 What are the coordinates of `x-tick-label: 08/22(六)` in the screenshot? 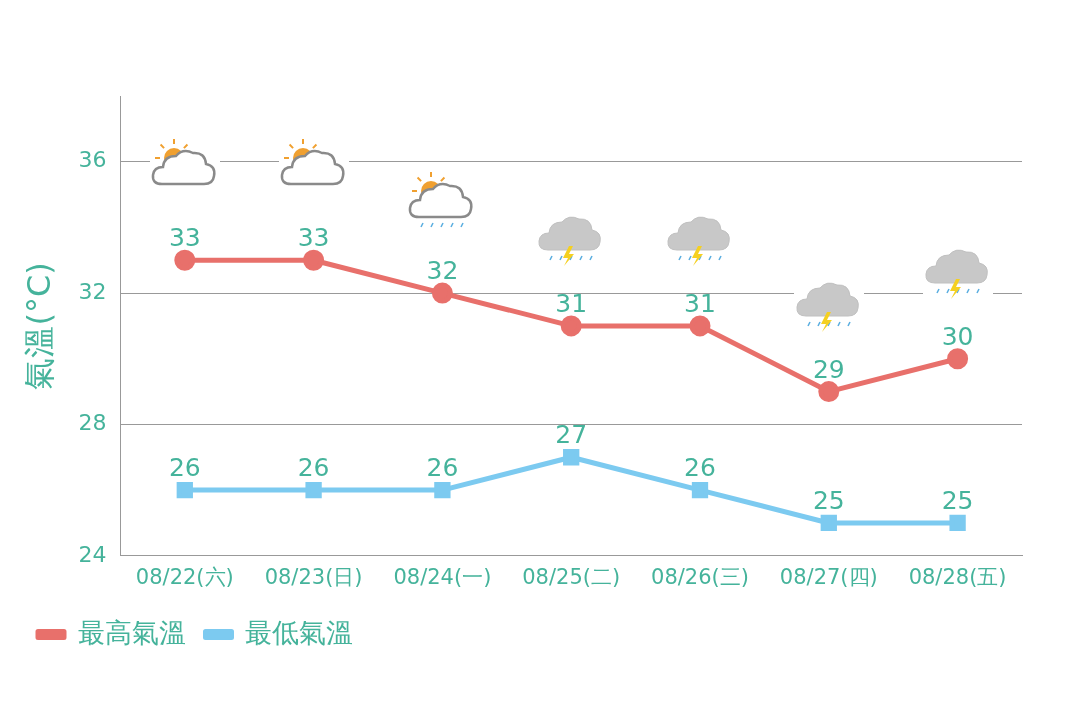 It's located at (184, 576).